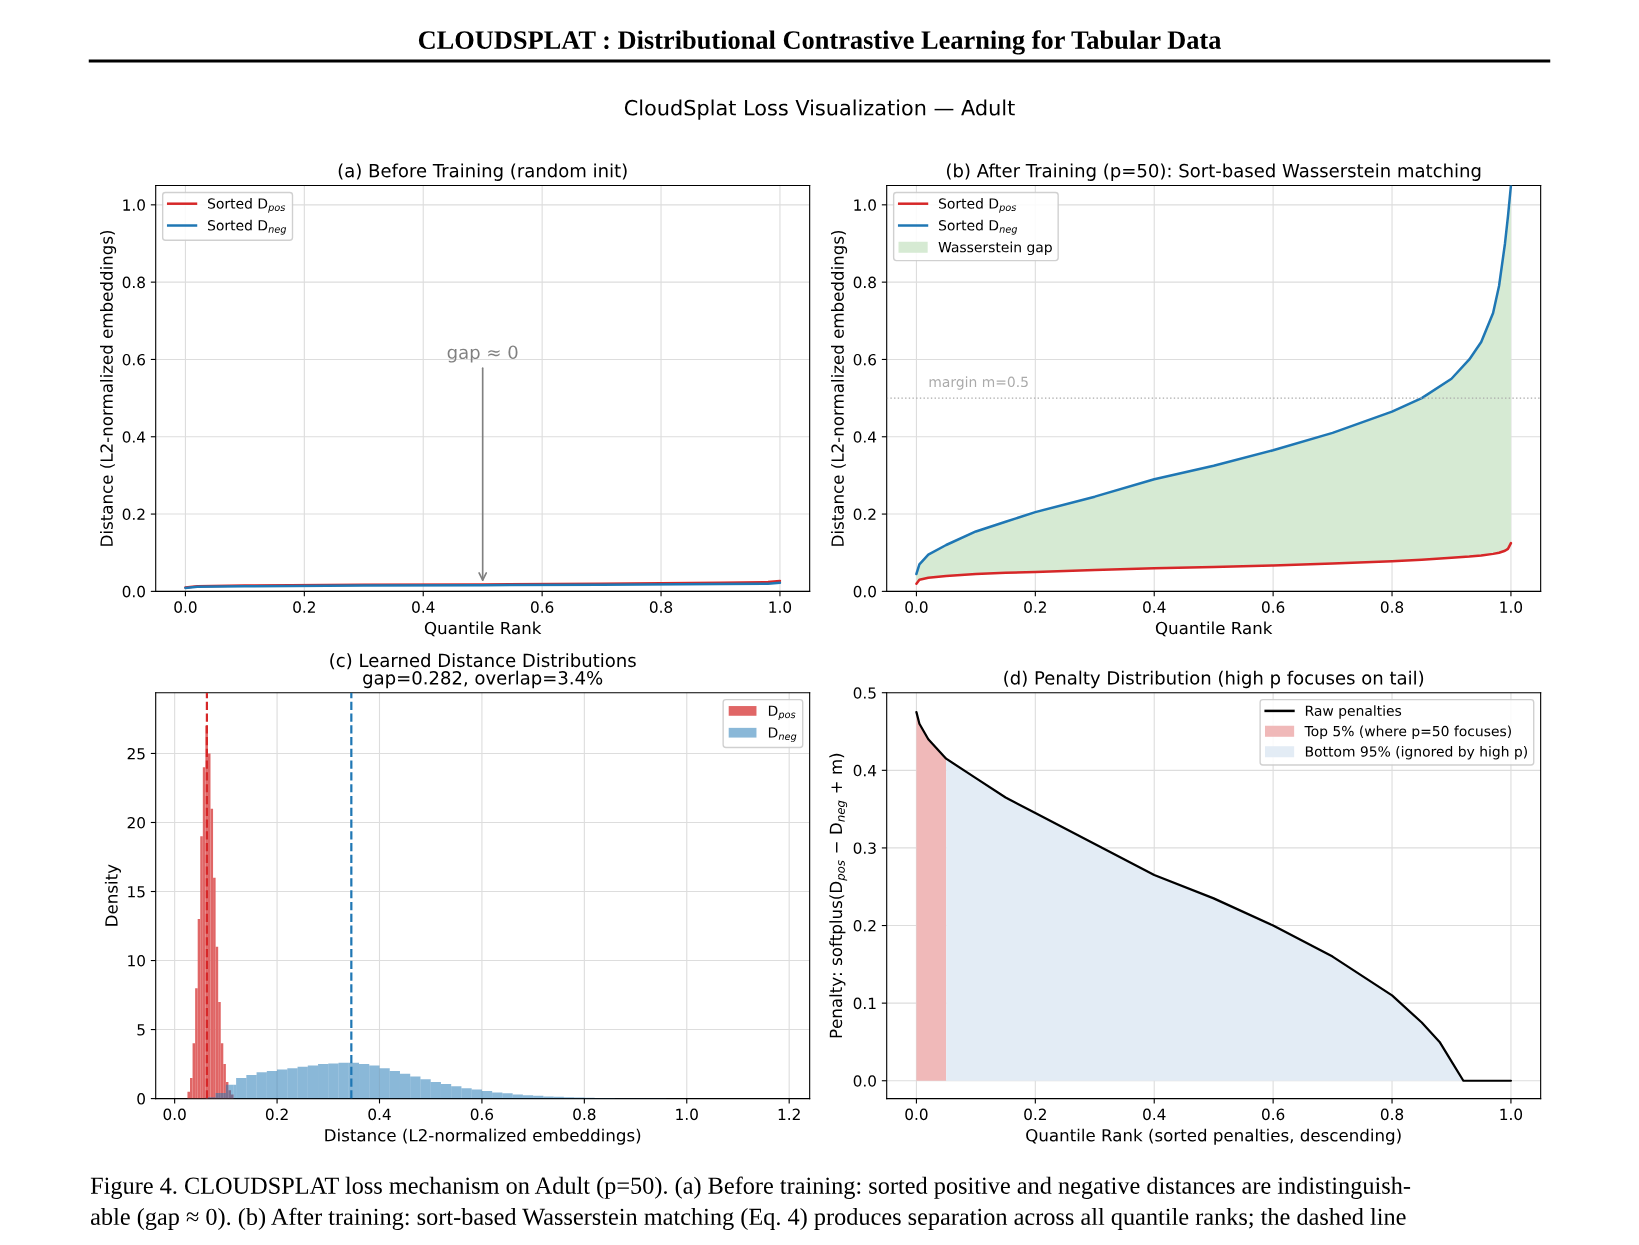 The height and width of the screenshot is (1245, 1639). I want to click on legend-label: Bottom 95% (ignored by high p), so click(1416, 752).